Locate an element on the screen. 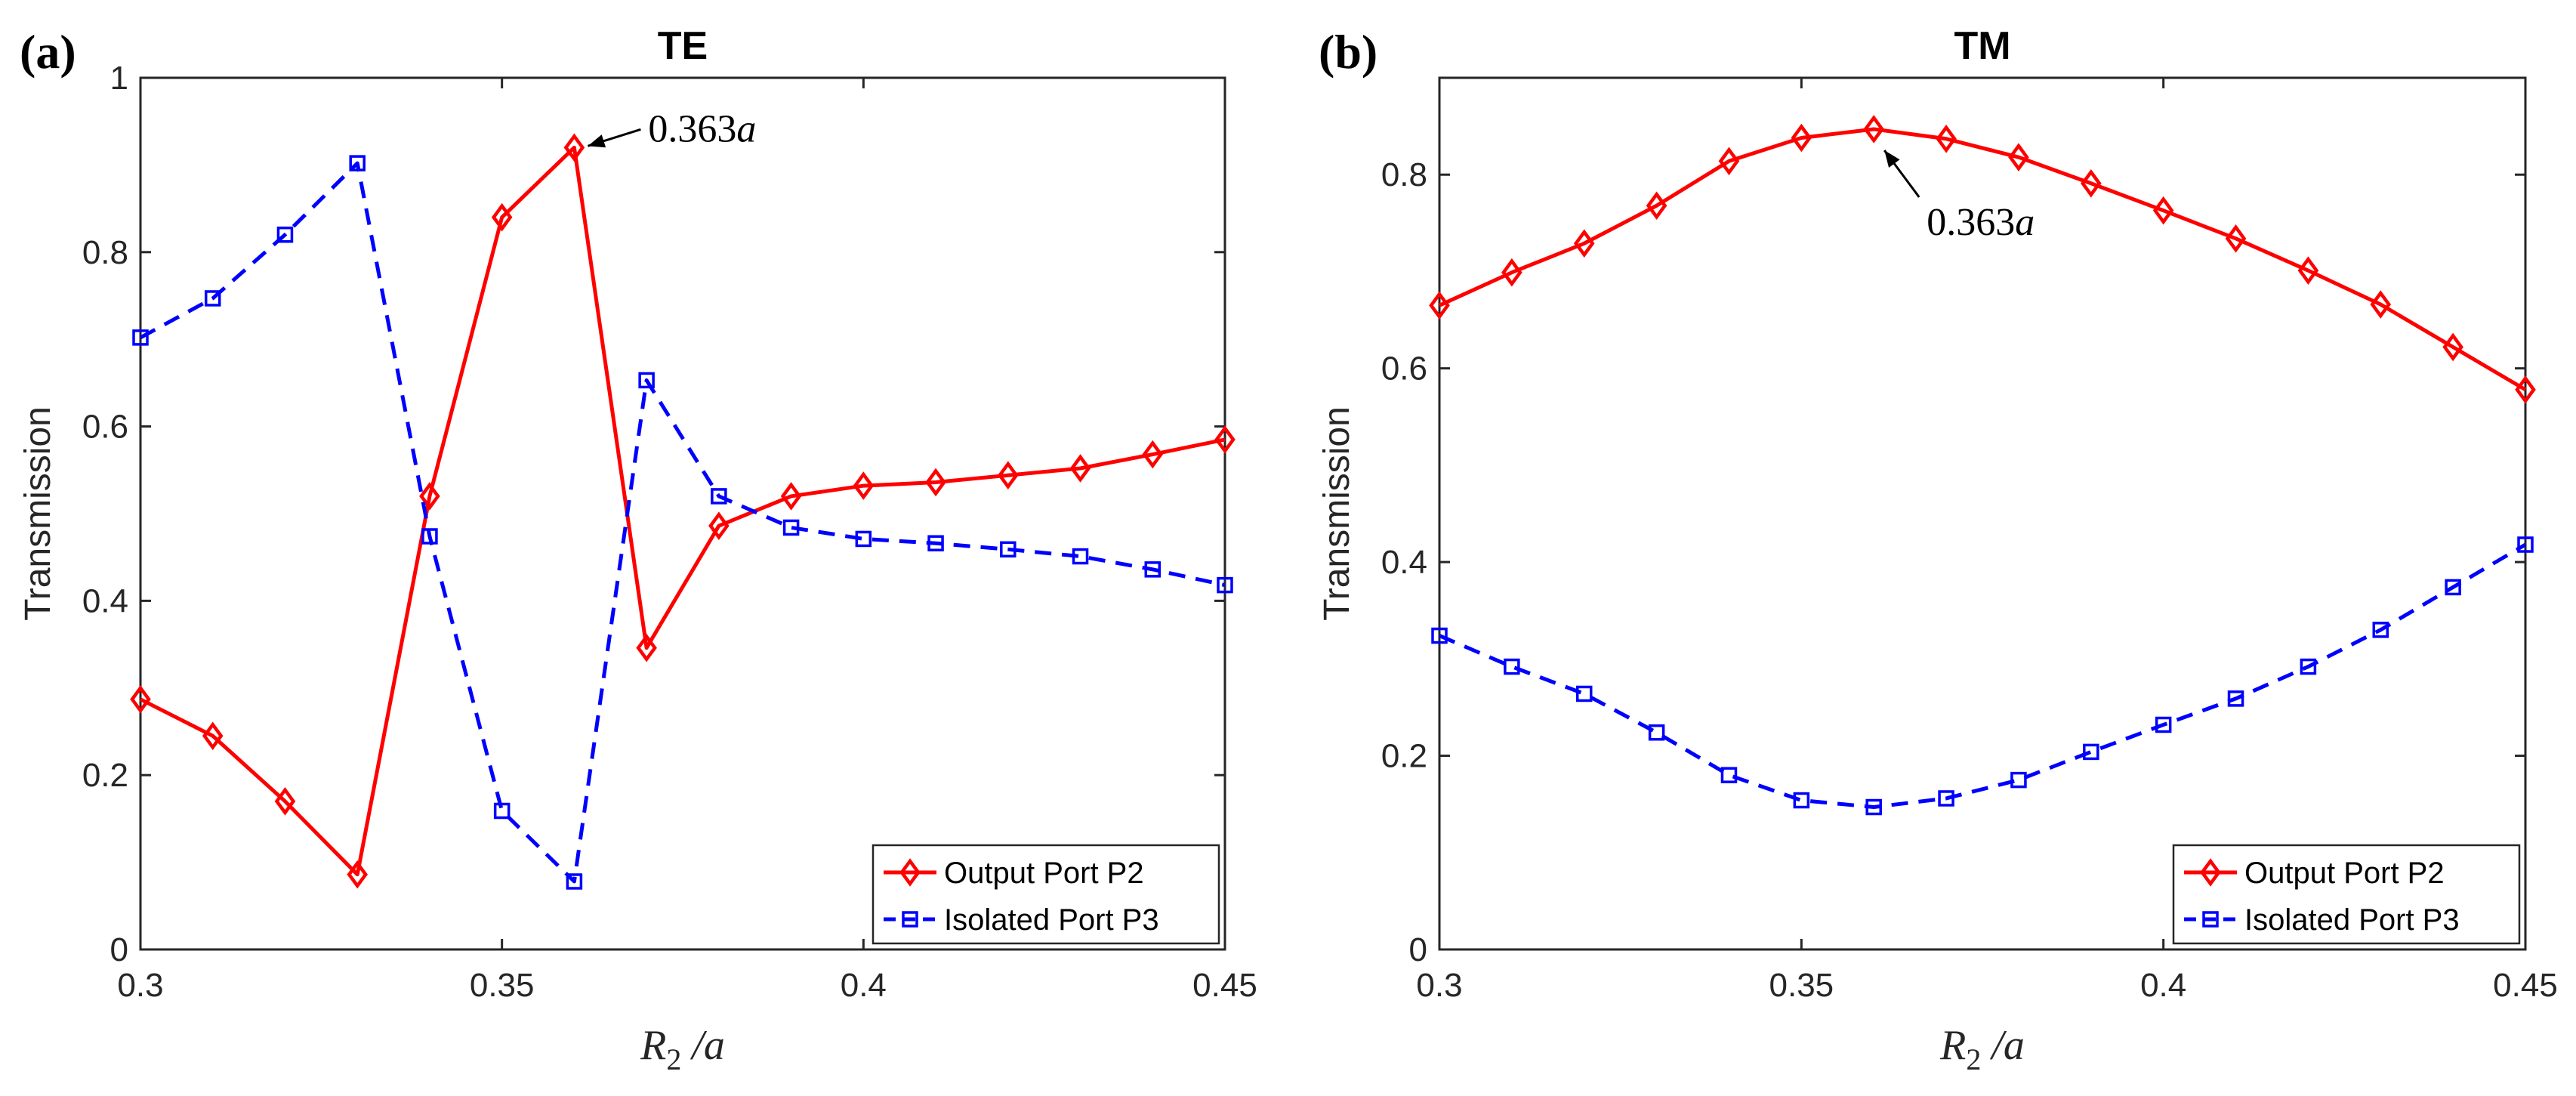 This screenshot has width=2576, height=1096. chart-title: TE is located at coordinates (683, 46).